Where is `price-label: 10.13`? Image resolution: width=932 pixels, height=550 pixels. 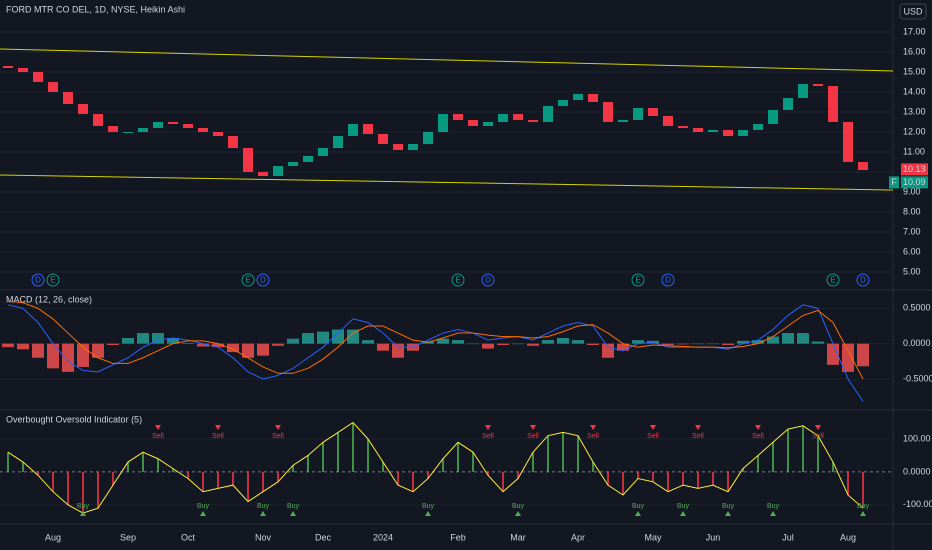
price-label: 10.13 is located at coordinates (914, 169).